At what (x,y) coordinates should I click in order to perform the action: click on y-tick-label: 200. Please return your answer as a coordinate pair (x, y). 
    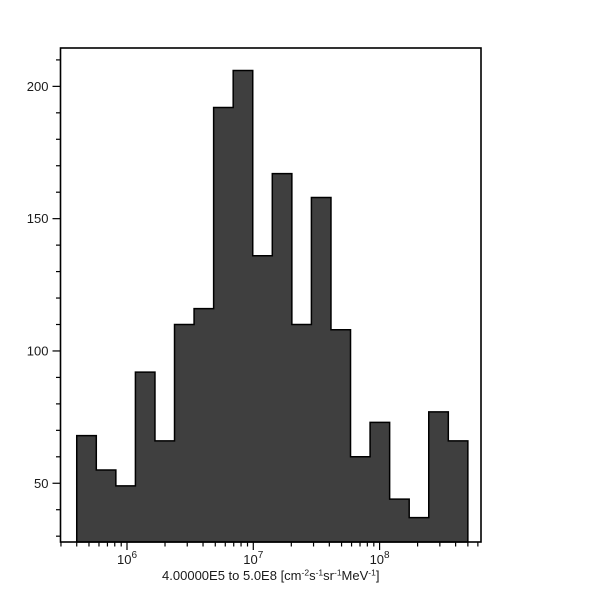
    Looking at the image, I should click on (38, 86).